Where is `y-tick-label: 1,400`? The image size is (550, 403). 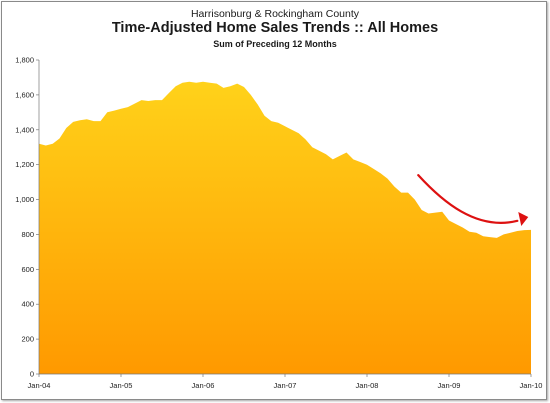 y-tick-label: 1,400 is located at coordinates (24, 129).